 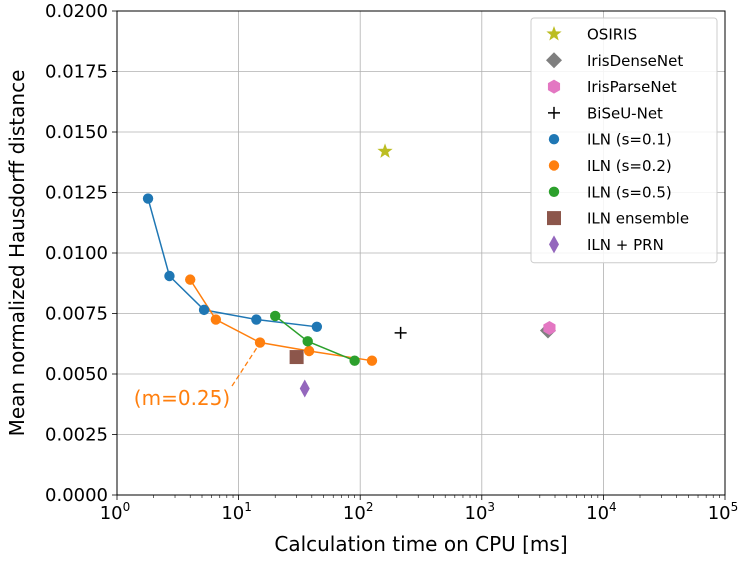 What do you see at coordinates (601, 512) in the screenshot?
I see `x-tick-label: 10⁴` at bounding box center [601, 512].